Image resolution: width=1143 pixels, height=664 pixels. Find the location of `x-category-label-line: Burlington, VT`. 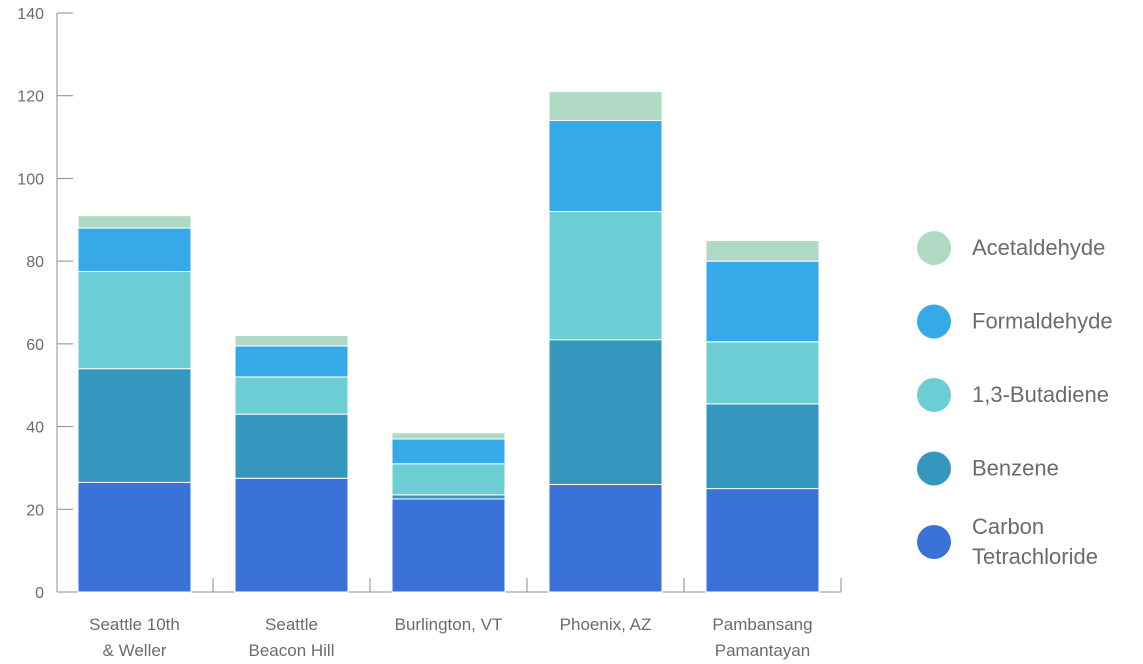

x-category-label-line: Burlington, VT is located at coordinates (449, 624).